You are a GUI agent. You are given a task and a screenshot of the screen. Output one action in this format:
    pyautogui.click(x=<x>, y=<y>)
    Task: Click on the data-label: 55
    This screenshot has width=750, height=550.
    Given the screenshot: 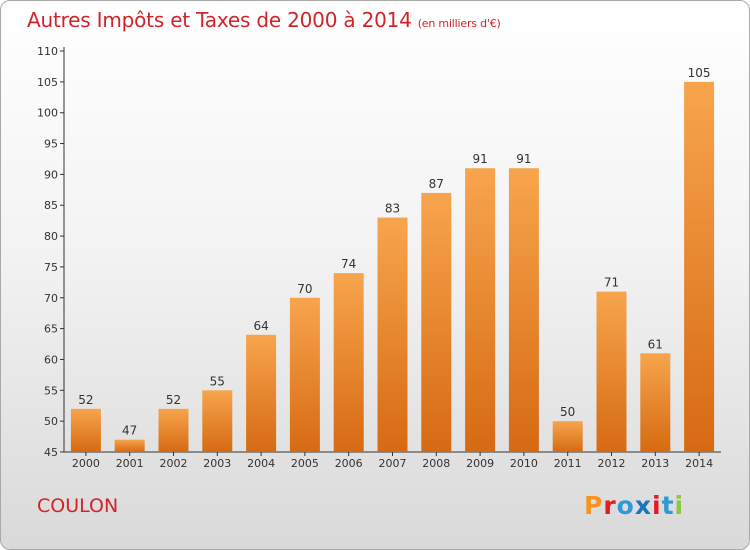 What is the action you would take?
    pyautogui.click(x=217, y=381)
    